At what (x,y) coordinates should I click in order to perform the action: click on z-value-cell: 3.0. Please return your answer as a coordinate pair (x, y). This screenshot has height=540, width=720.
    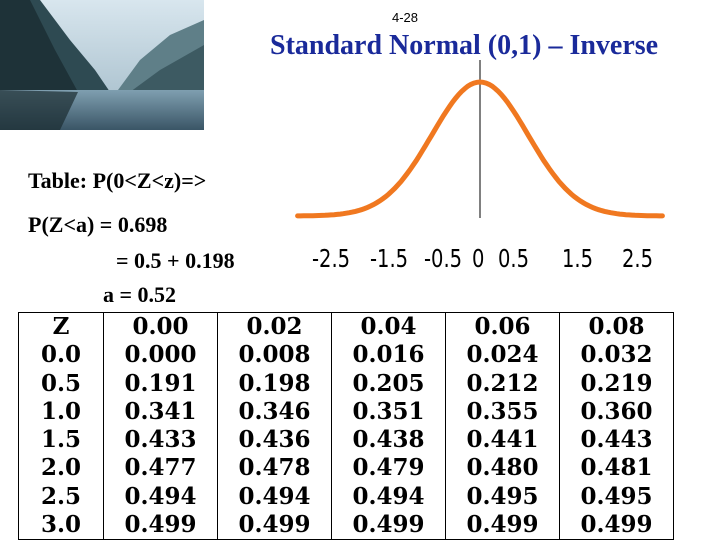
    Looking at the image, I should click on (61, 525).